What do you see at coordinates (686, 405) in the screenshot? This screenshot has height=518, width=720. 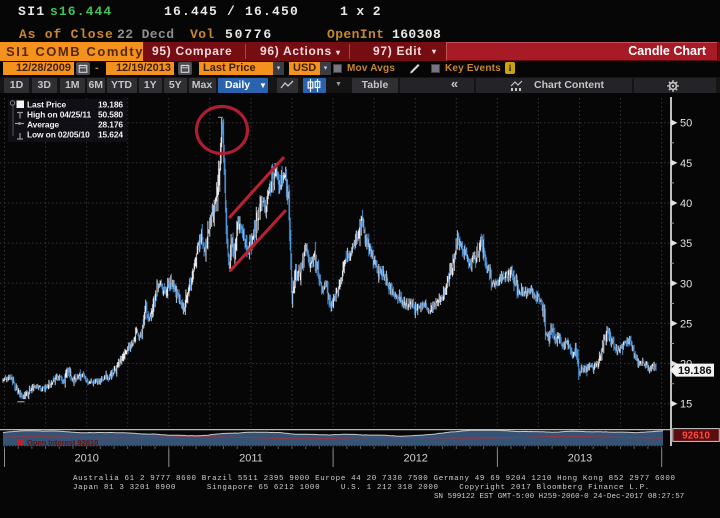 I see `svg-text: 15` at bounding box center [686, 405].